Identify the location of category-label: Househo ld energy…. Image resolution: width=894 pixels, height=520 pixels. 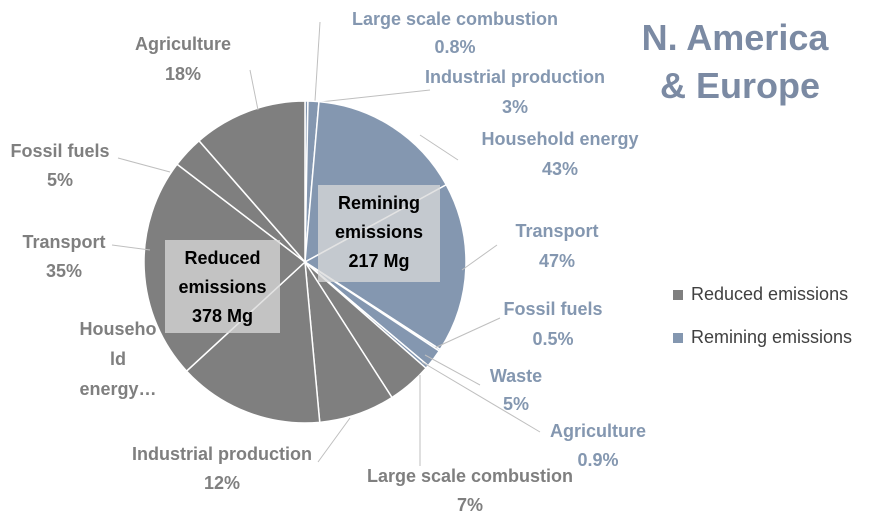
(117, 359).